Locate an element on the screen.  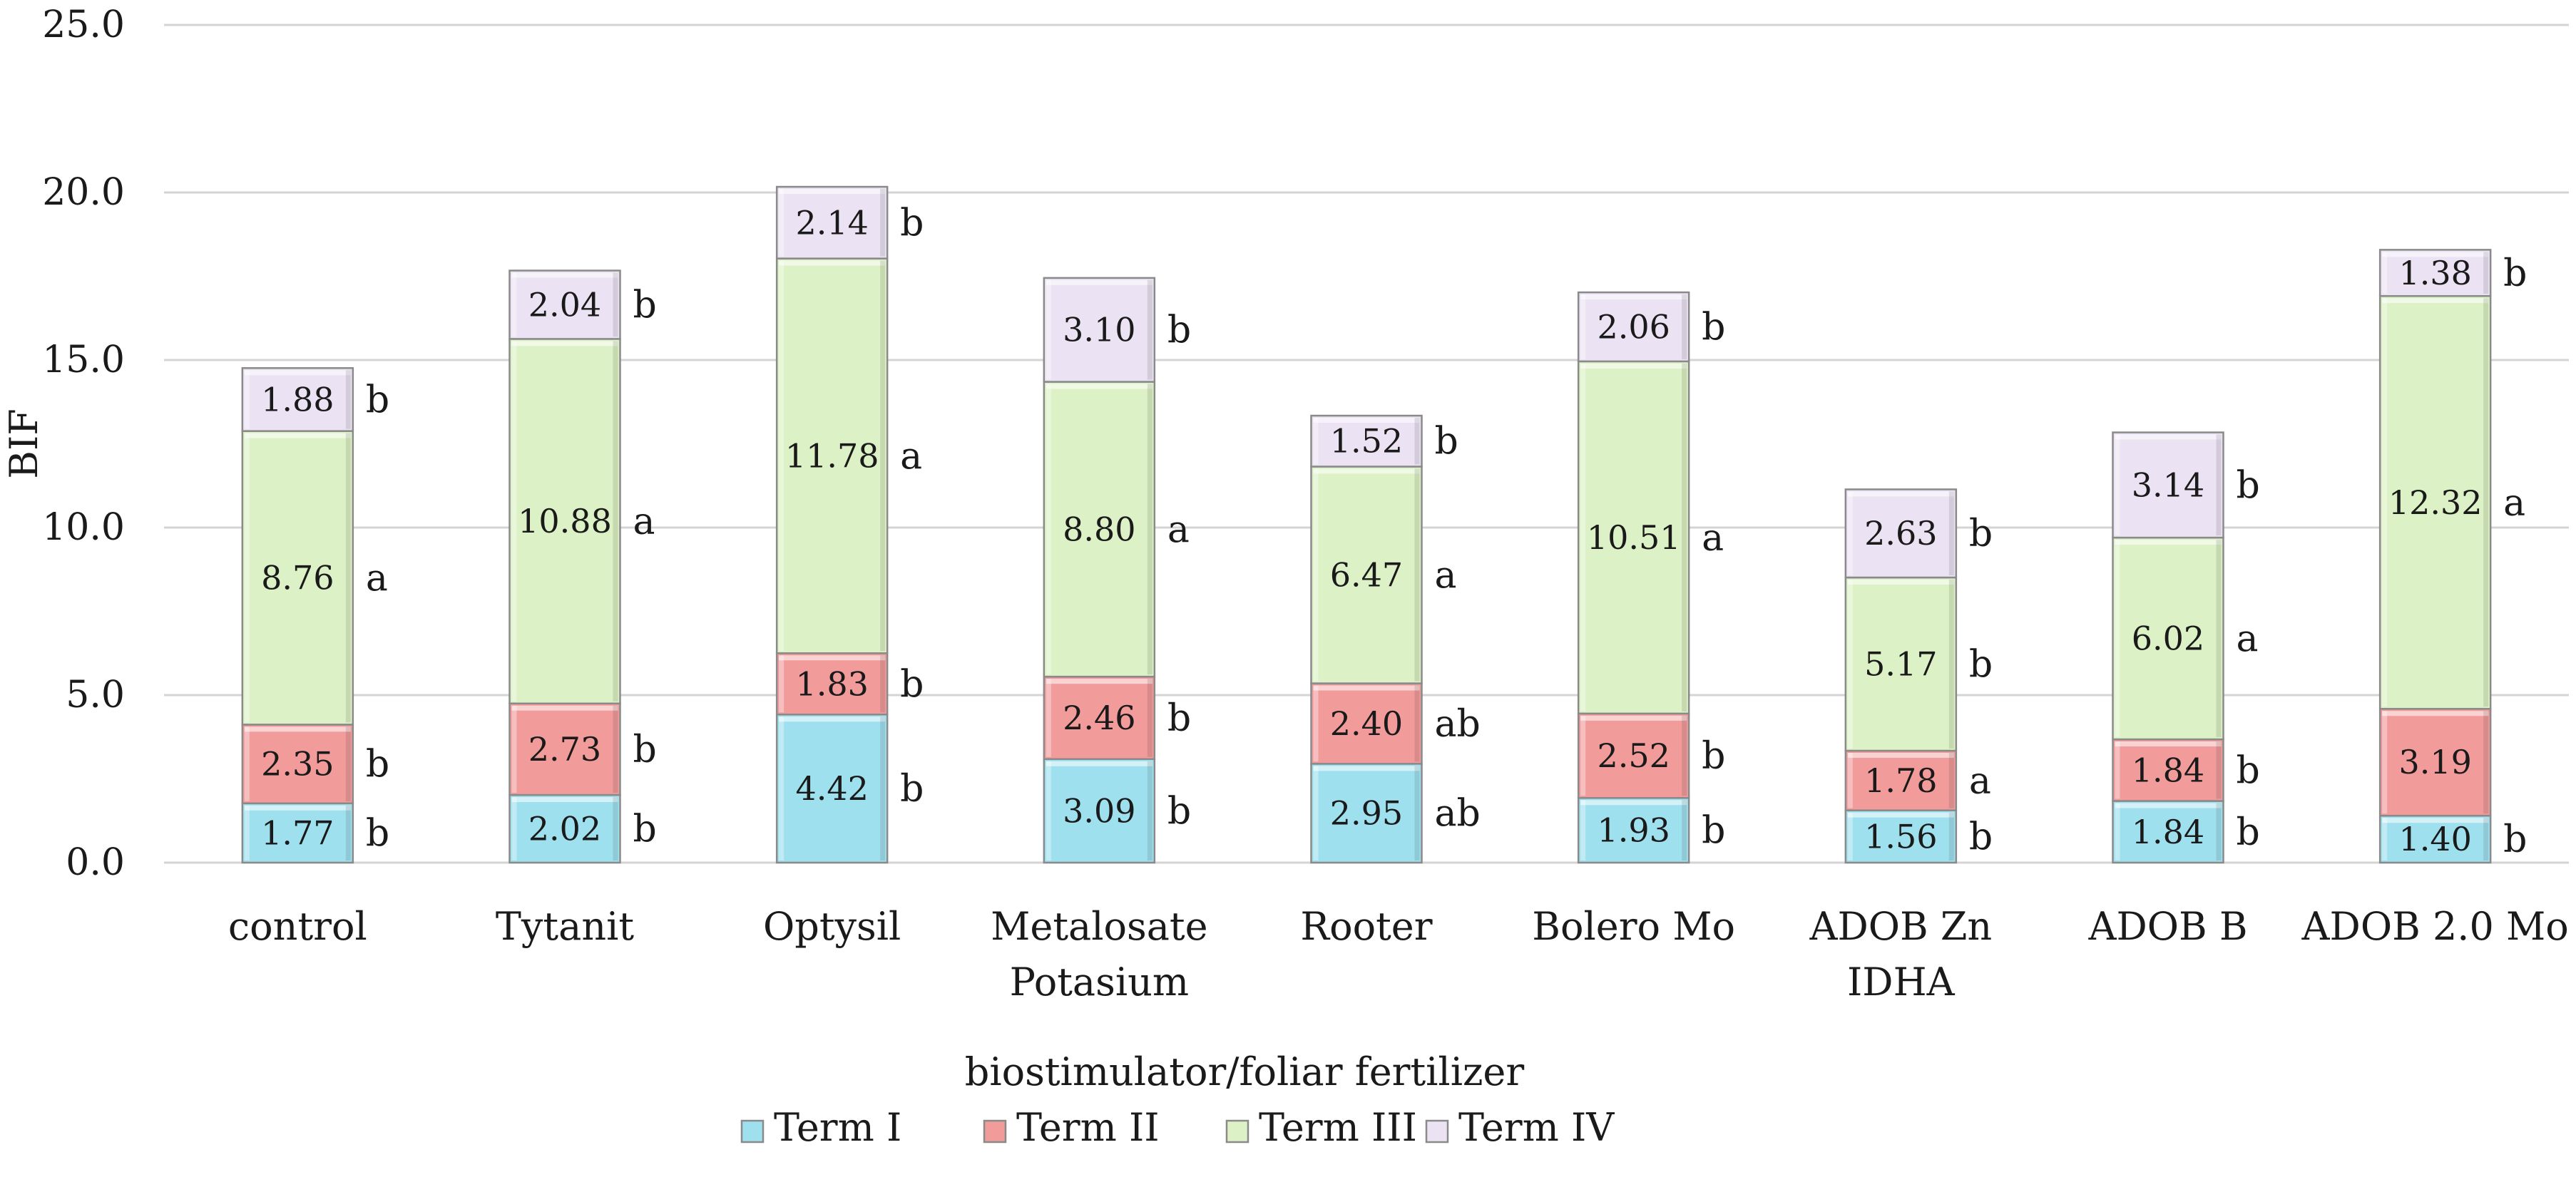
data-label: 2.46 is located at coordinates (1099, 718).